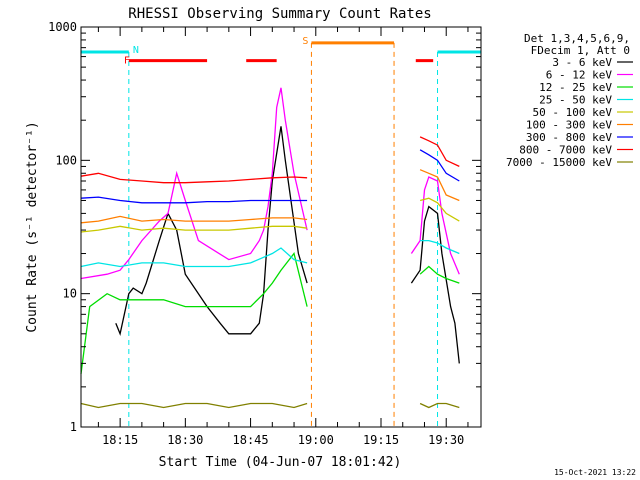  What do you see at coordinates (569, 125) in the screenshot?
I see `legend-entry: 100 - 300 keV` at bounding box center [569, 125].